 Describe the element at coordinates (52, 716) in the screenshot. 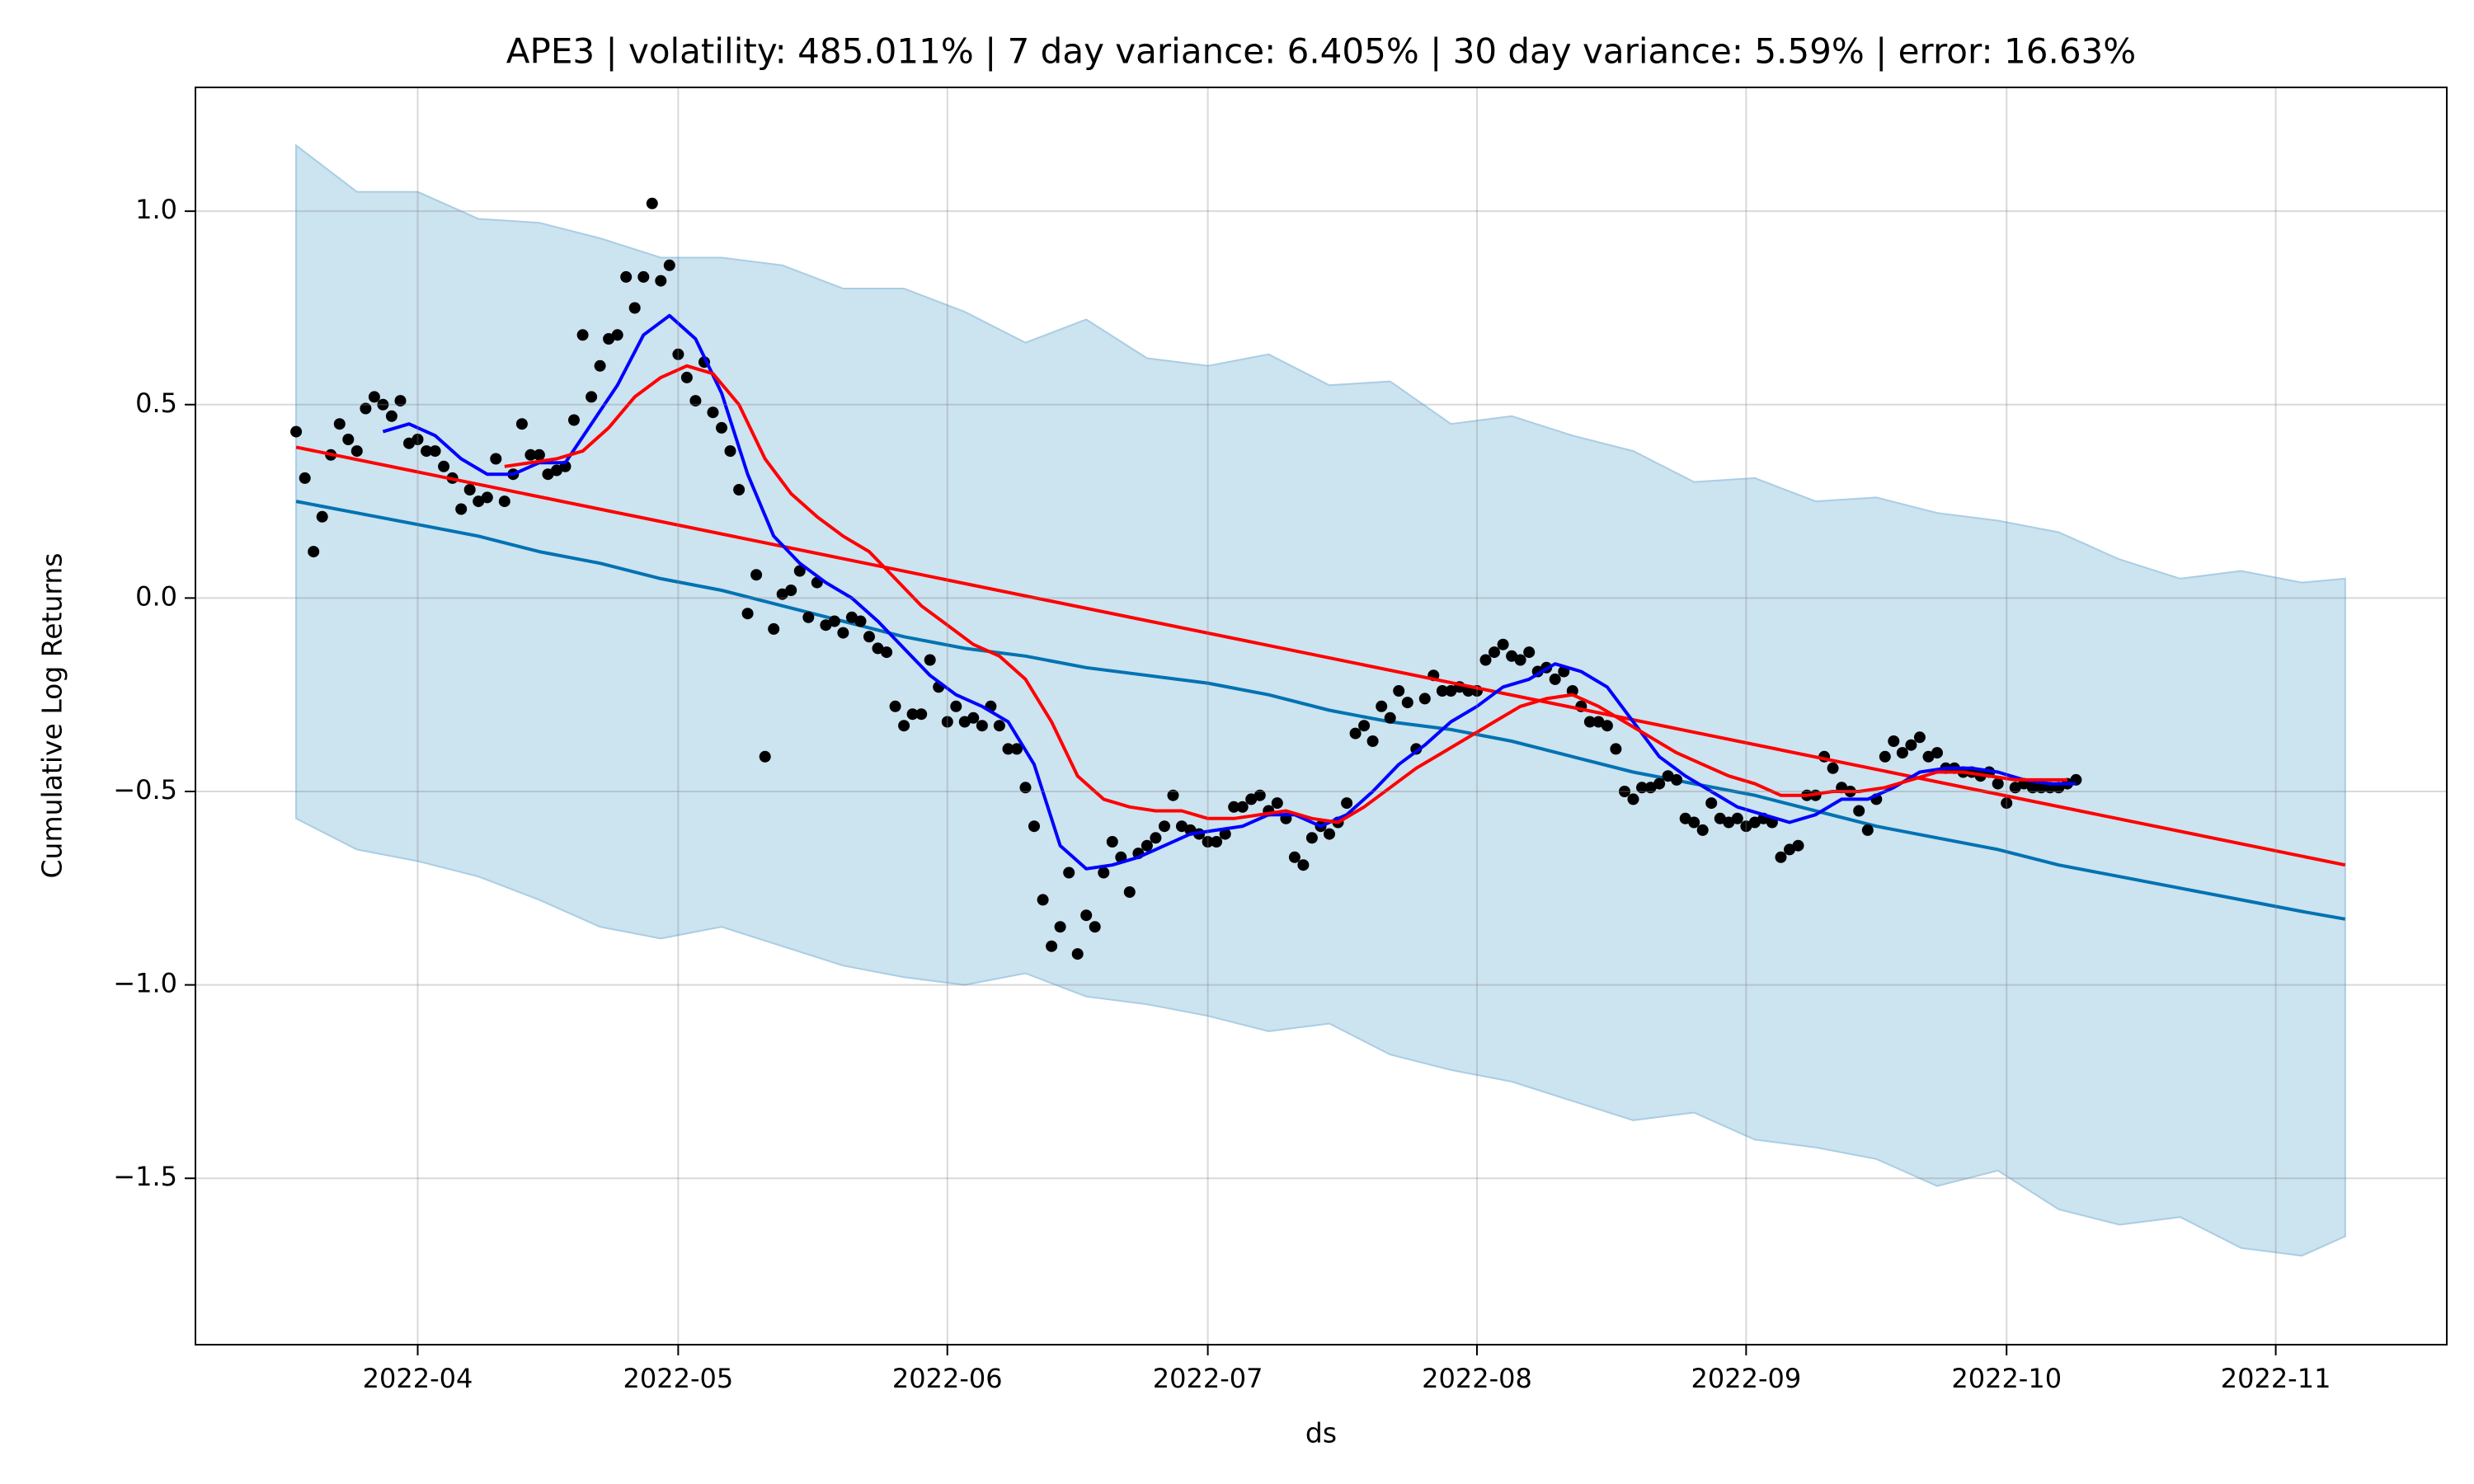

I see `y-axis-label: Cumulative Log Returns` at that location.